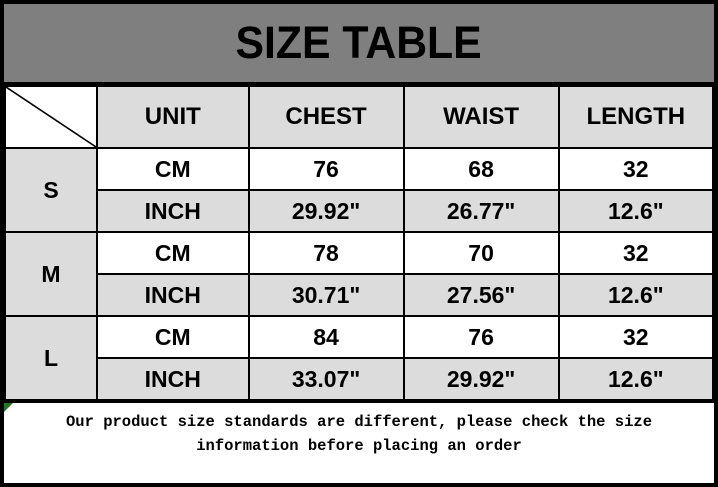 This screenshot has height=487, width=718. I want to click on chest-value: 78, so click(326, 253).